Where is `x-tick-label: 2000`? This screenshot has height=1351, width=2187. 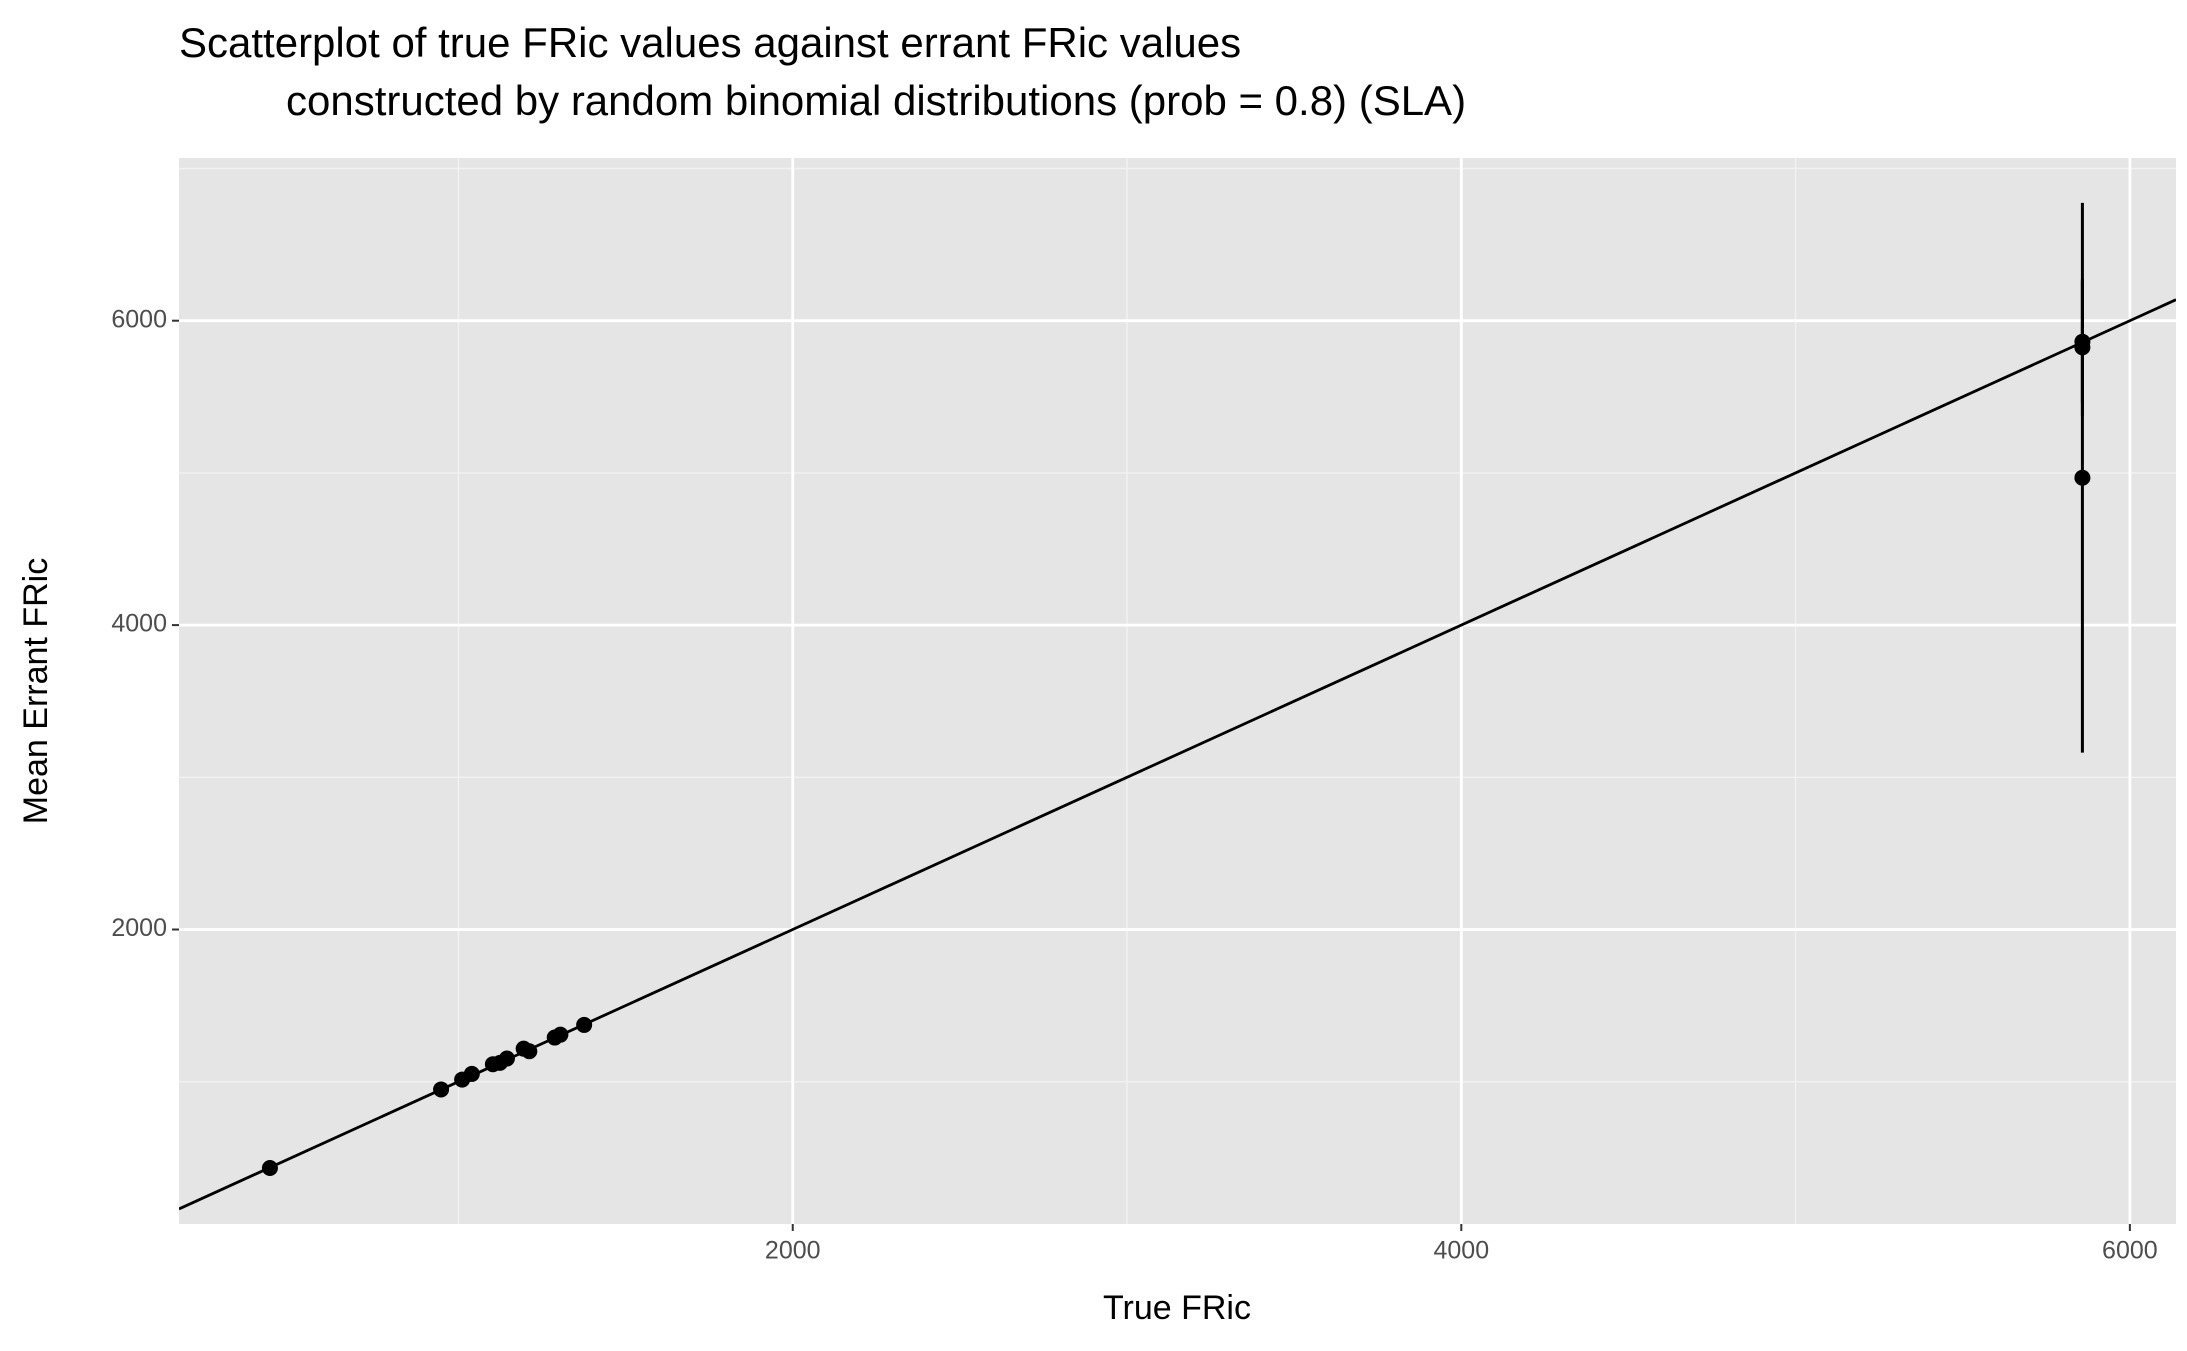 x-tick-label: 2000 is located at coordinates (793, 1251).